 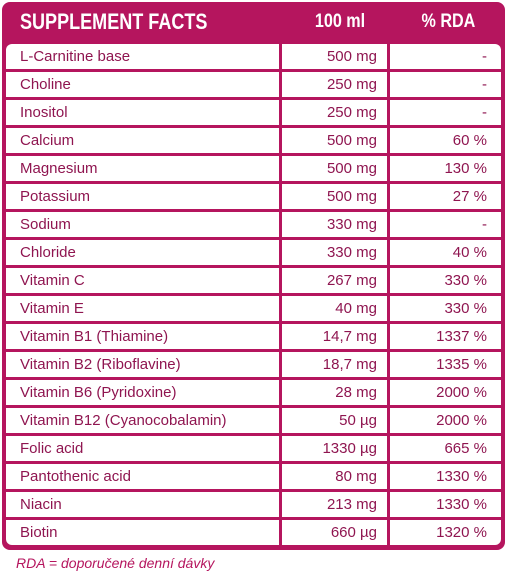 What do you see at coordinates (334, 308) in the screenshot?
I see `nutrient-amount: 40 mg` at bounding box center [334, 308].